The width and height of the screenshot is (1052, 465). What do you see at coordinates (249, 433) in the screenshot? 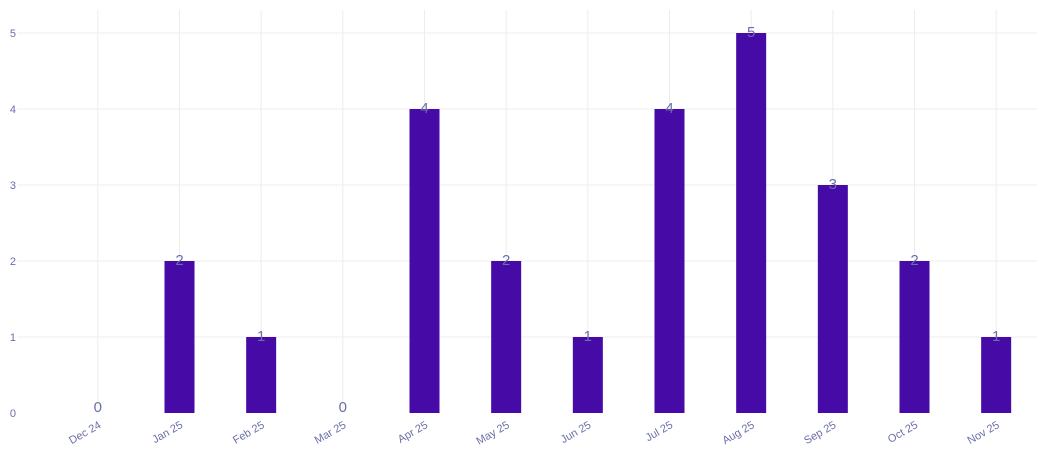
I see `x-tick-label: Feb 25` at bounding box center [249, 433].